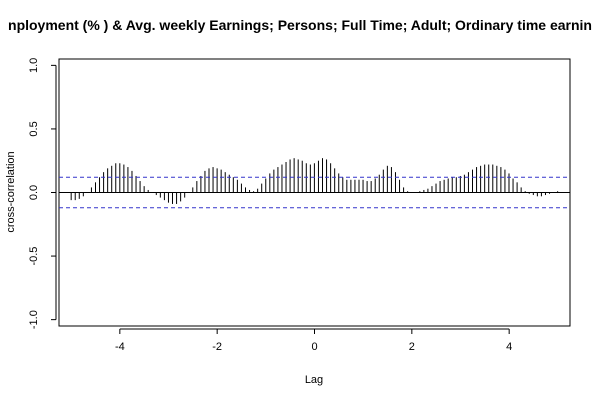 Image resolution: width=600 pixels, height=400 pixels. What do you see at coordinates (34, 65) in the screenshot?
I see `y-tick-label: 1.0` at bounding box center [34, 65].